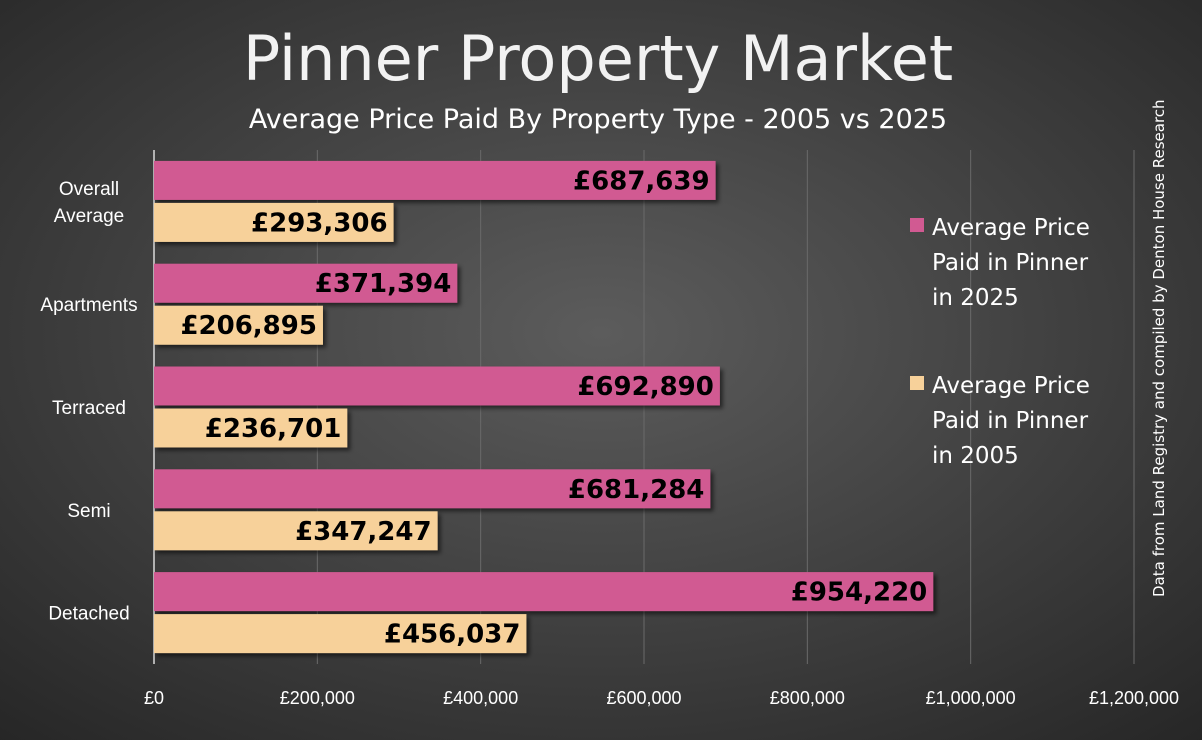  I want to click on category-label-line: Terraced, so click(89, 408).